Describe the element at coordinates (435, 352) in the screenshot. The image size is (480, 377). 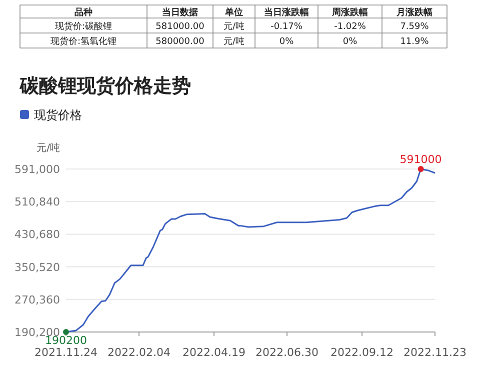
I see `x-tick-label: 2022.11.23` at that location.